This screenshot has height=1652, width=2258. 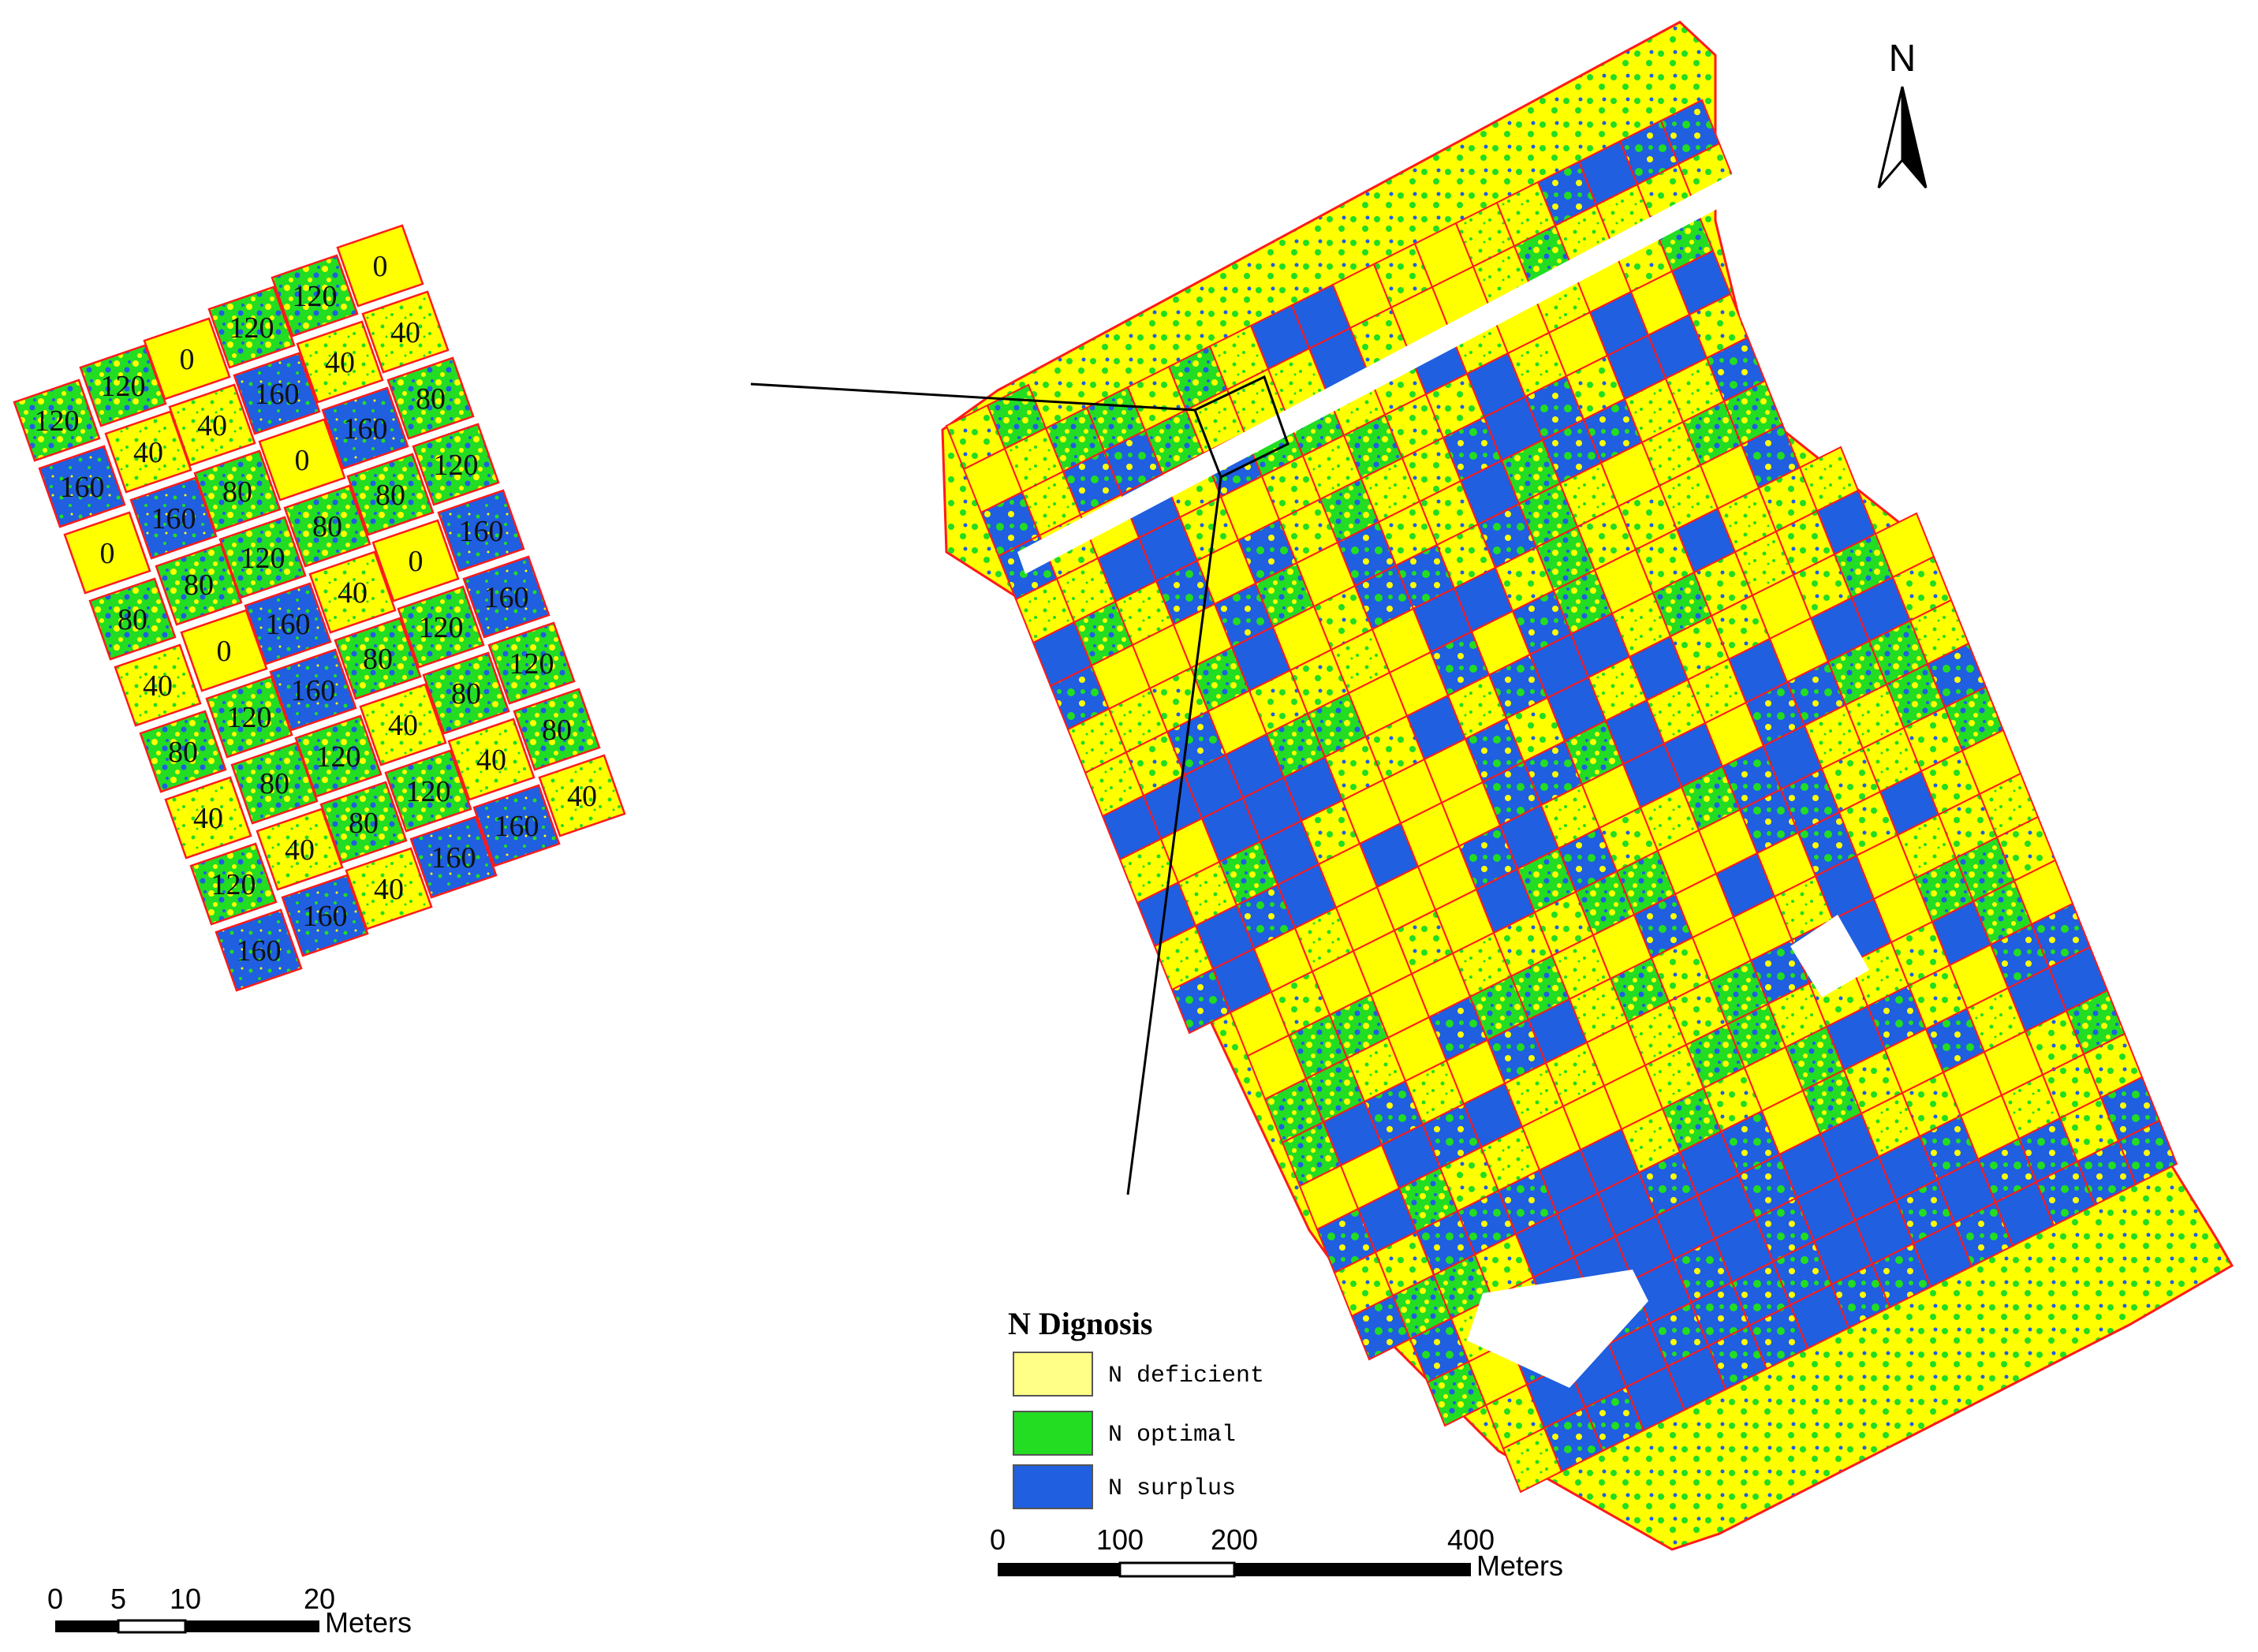 What do you see at coordinates (1174, 835) in the screenshot?
I see `connector-line-bottom` at bounding box center [1174, 835].